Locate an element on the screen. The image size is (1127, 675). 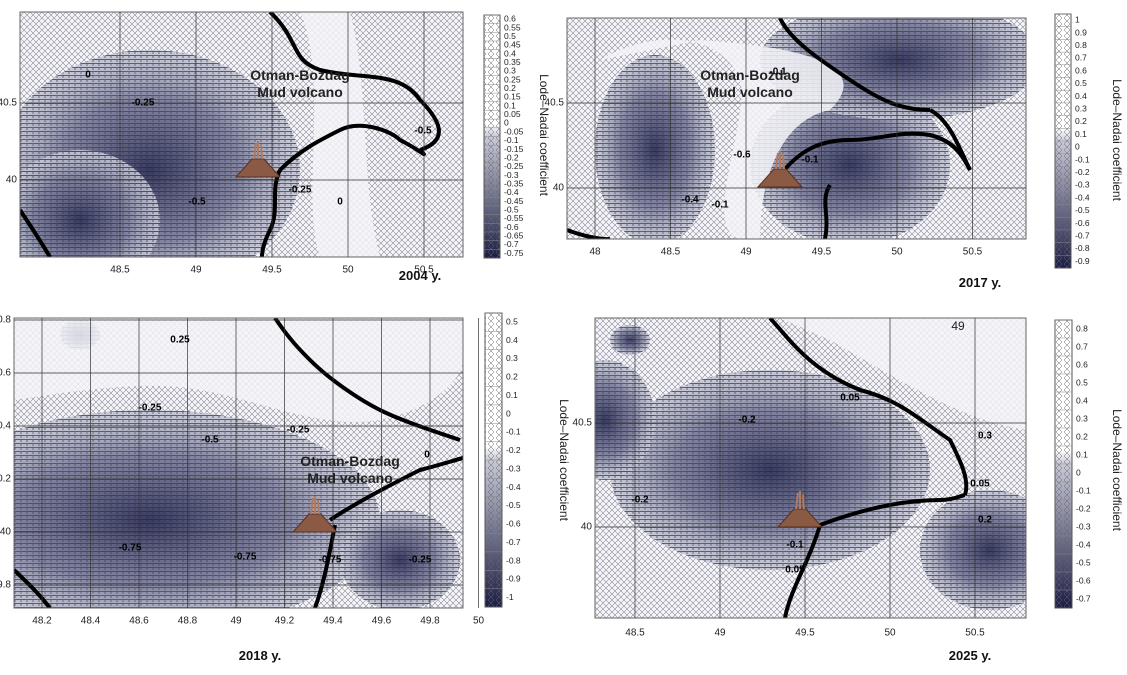
contour-label: 0.2 is located at coordinates (985, 520).